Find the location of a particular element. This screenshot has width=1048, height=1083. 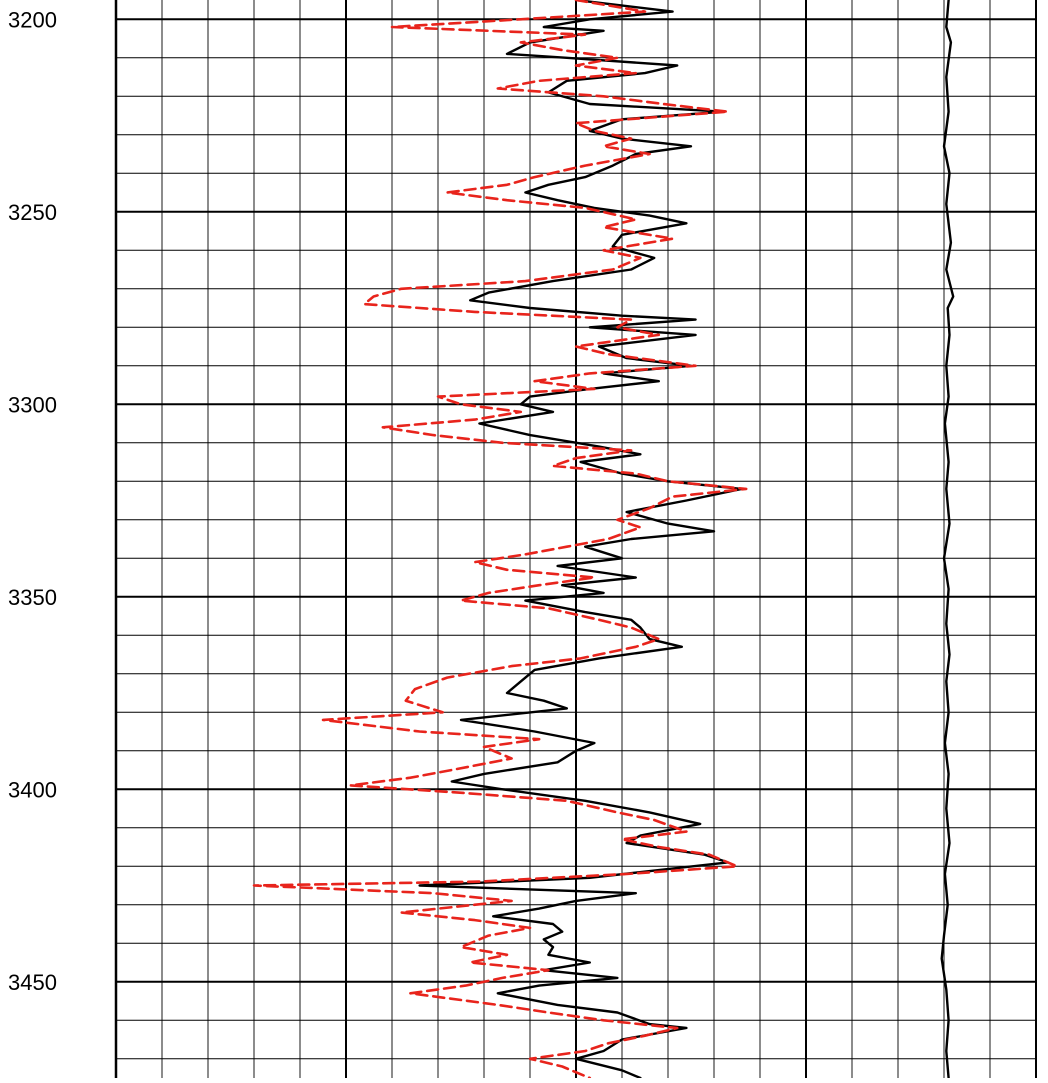

depth-tick-label-3250: 3250 is located at coordinates (32, 212).